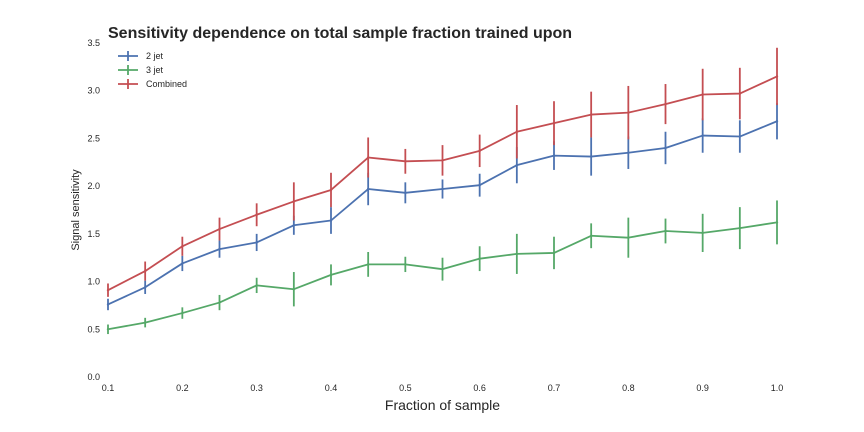 This screenshot has height=432, width=864. Describe the element at coordinates (628, 388) in the screenshot. I see `x-tick-label: 0.8` at that location.